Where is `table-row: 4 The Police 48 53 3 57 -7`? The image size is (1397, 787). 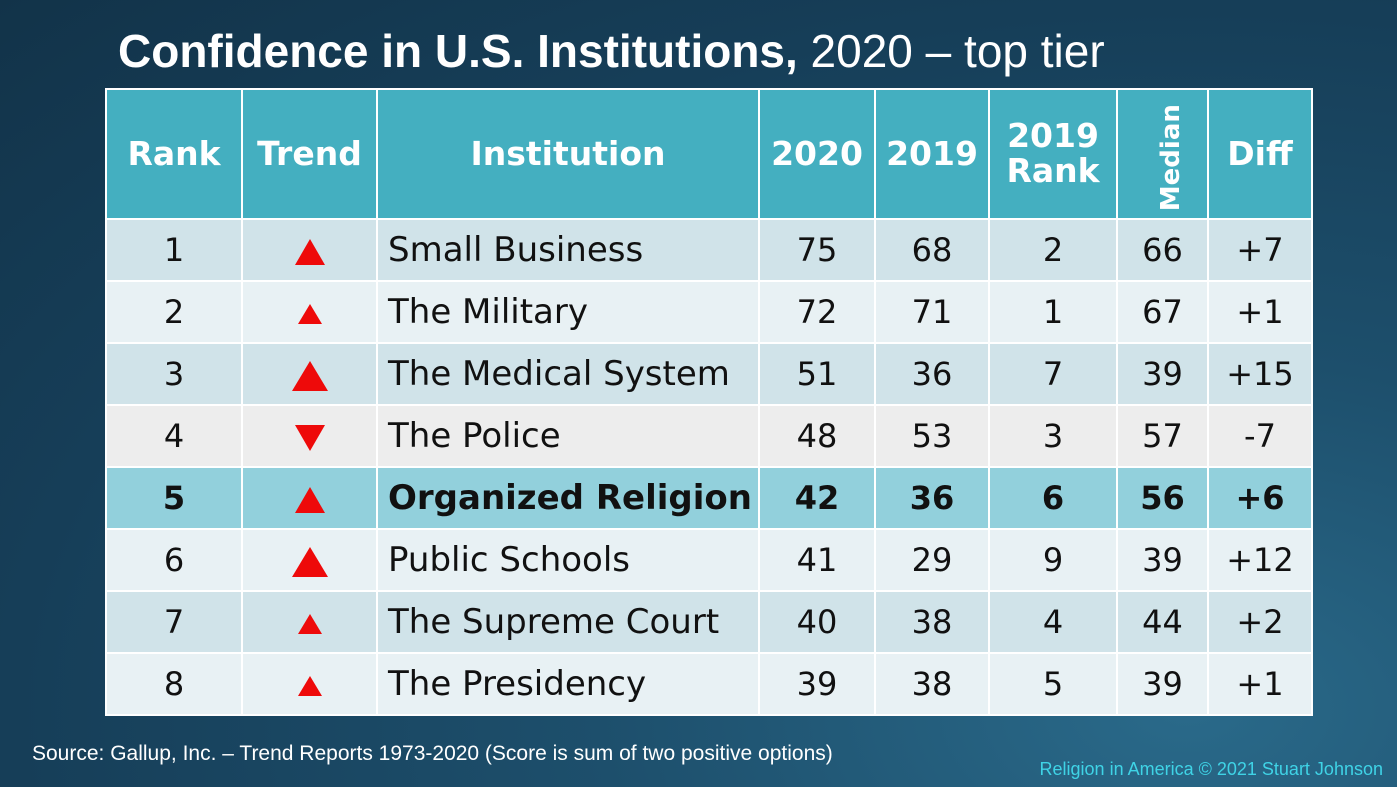
table-row: 4 The Police 48 53 3 57 -7 is located at coordinates (709, 436).